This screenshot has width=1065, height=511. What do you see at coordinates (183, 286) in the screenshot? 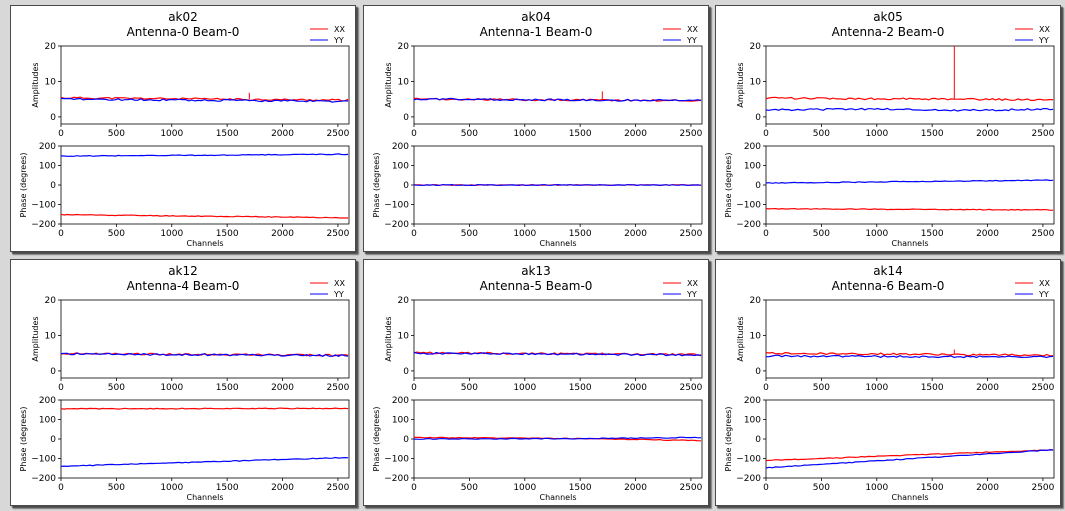
I see `plot-title-antenna-beam: Antenna-4 Beam-0` at bounding box center [183, 286].